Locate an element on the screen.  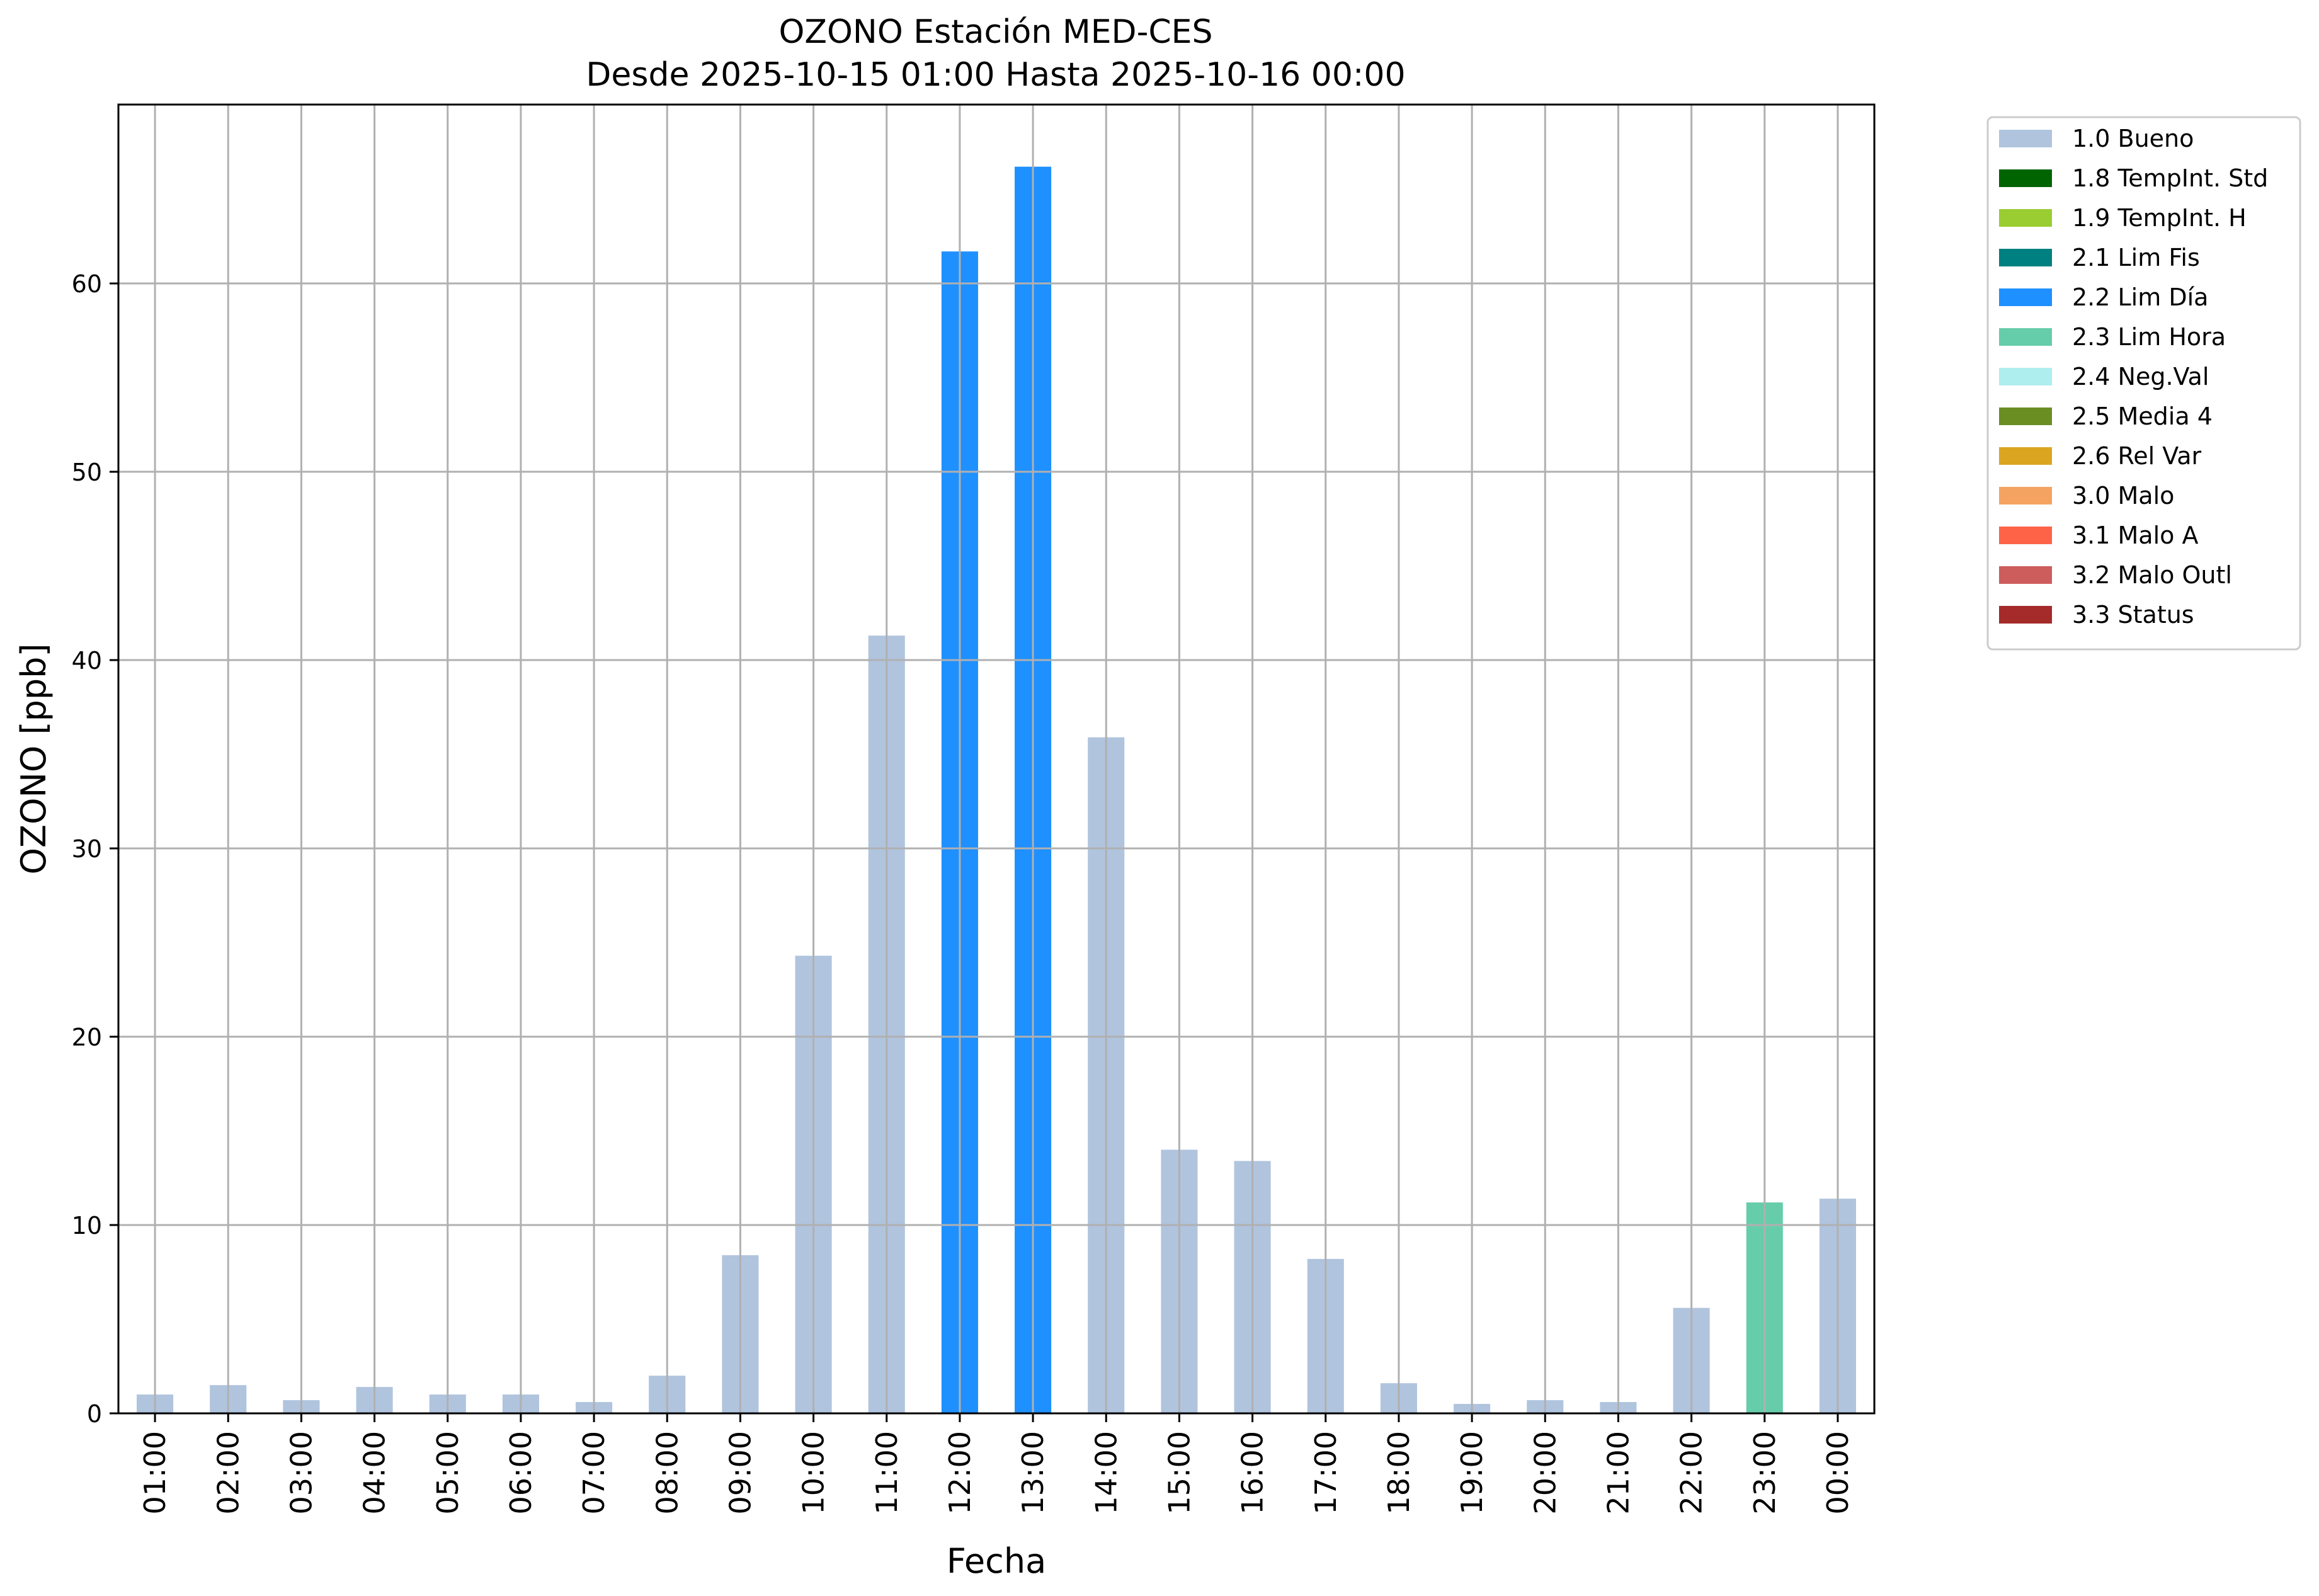
legend-label: 3.1 Malo A is located at coordinates (2135, 535).